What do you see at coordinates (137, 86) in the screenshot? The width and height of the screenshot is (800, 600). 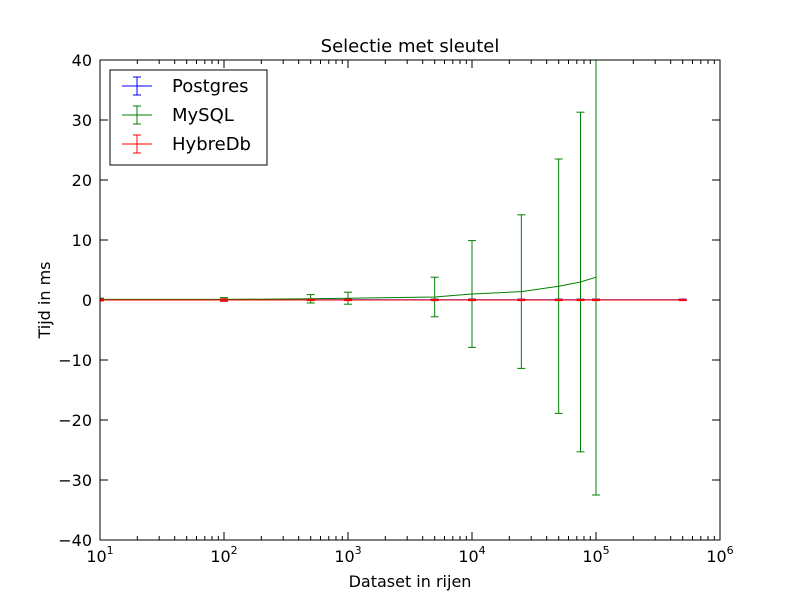 I see `legend-item-postgres` at bounding box center [137, 86].